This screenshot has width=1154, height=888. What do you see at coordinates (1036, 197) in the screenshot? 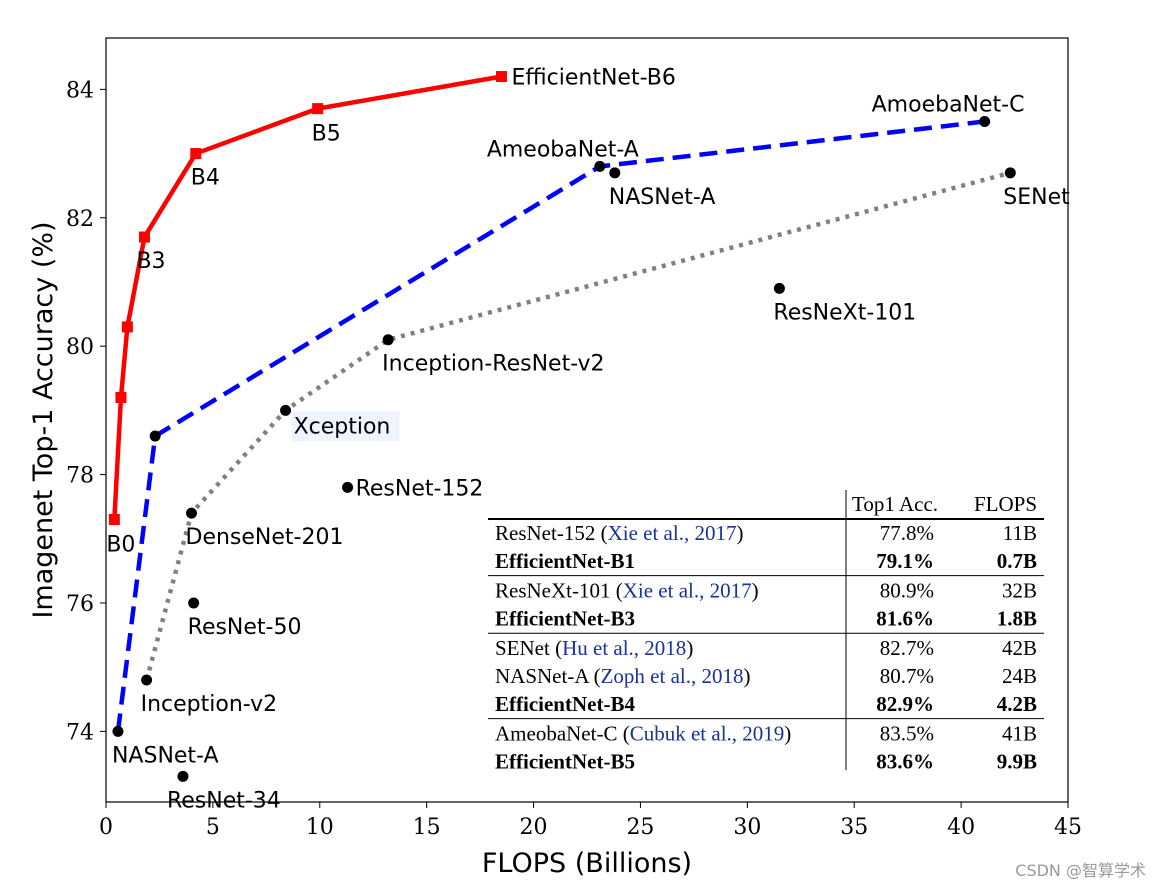
I see `point-label: SENet` at bounding box center [1036, 197].